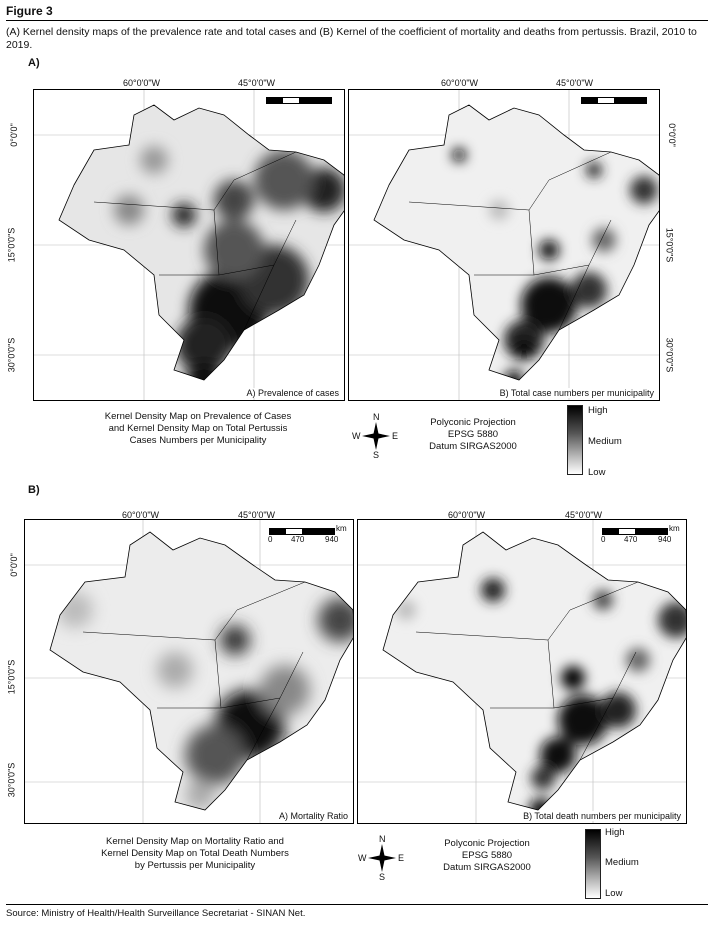 The height and width of the screenshot is (925, 714). Describe the element at coordinates (584, 515) in the screenshot. I see `b-lon-45-label-right: 45°0'0"W` at that location.